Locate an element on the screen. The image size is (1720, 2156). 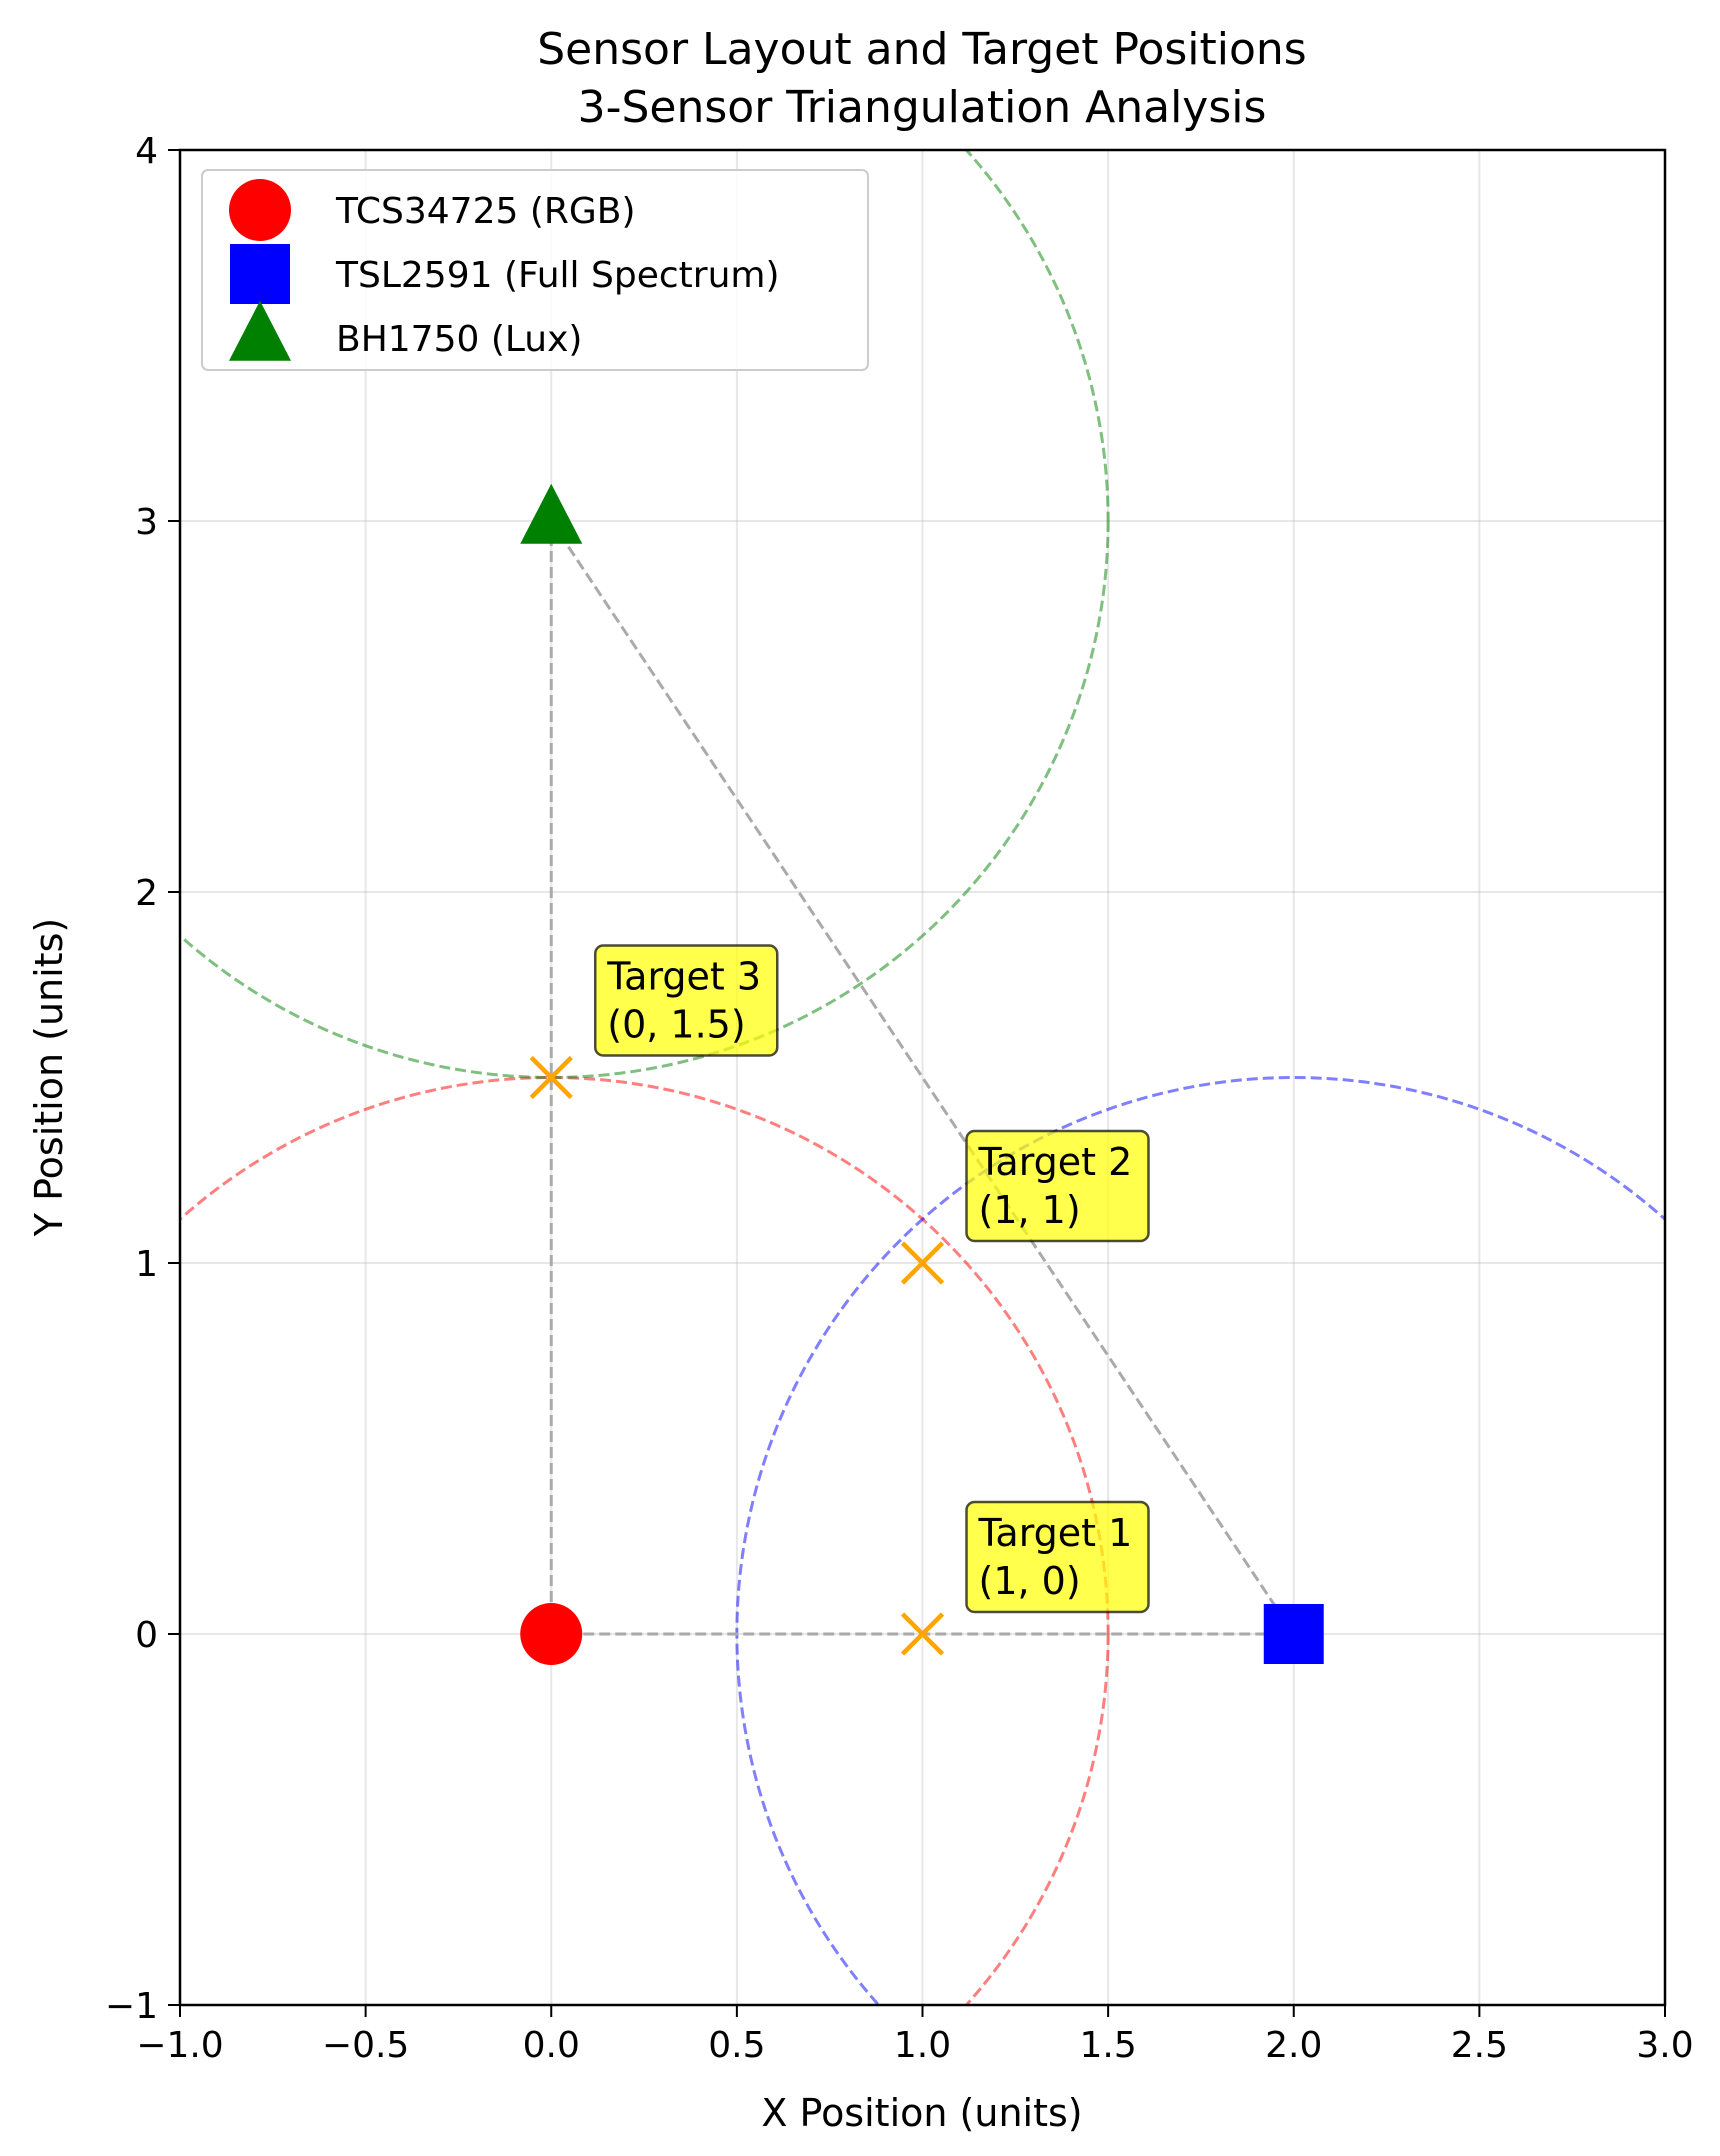
legend-frame is located at coordinates (535, 270).